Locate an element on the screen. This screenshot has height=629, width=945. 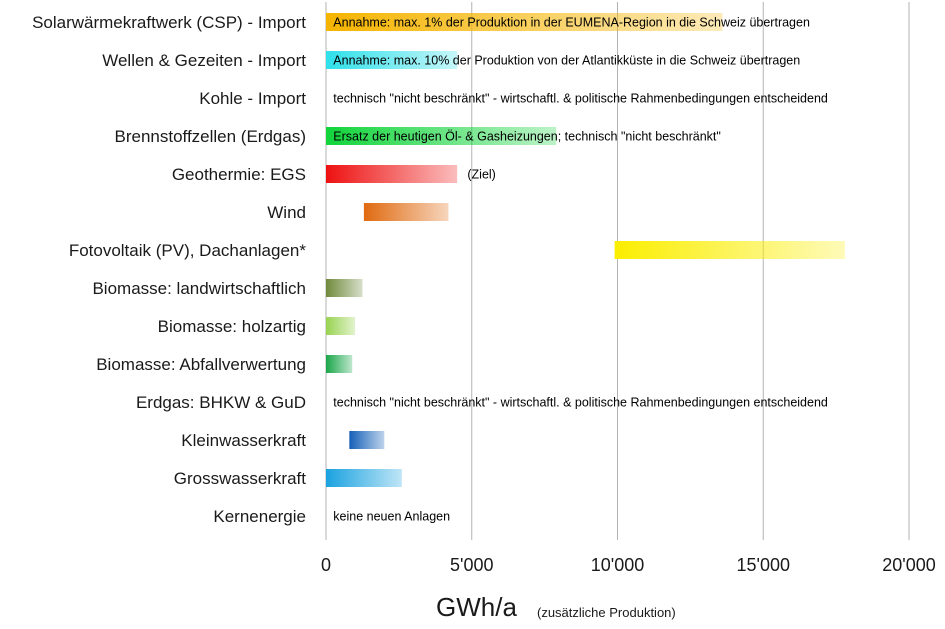
x-tick-label: 10'000 is located at coordinates (618, 565).